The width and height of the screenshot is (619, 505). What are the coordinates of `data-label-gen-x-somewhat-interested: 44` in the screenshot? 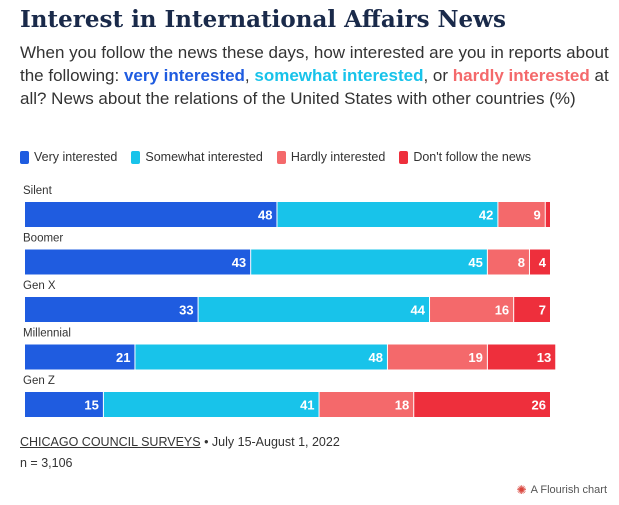 It's located at (418, 310).